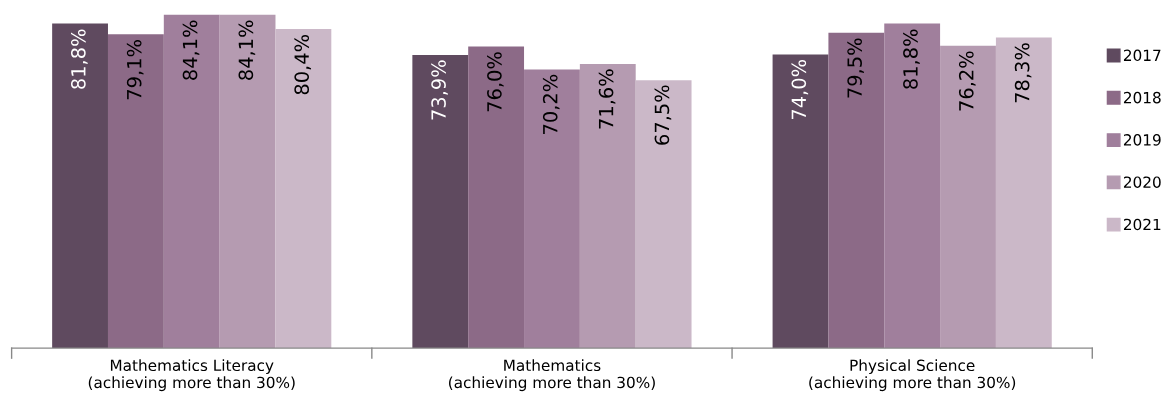 This screenshot has width=1162, height=412. I want to click on data-label: 76,2%, so click(967, 81).